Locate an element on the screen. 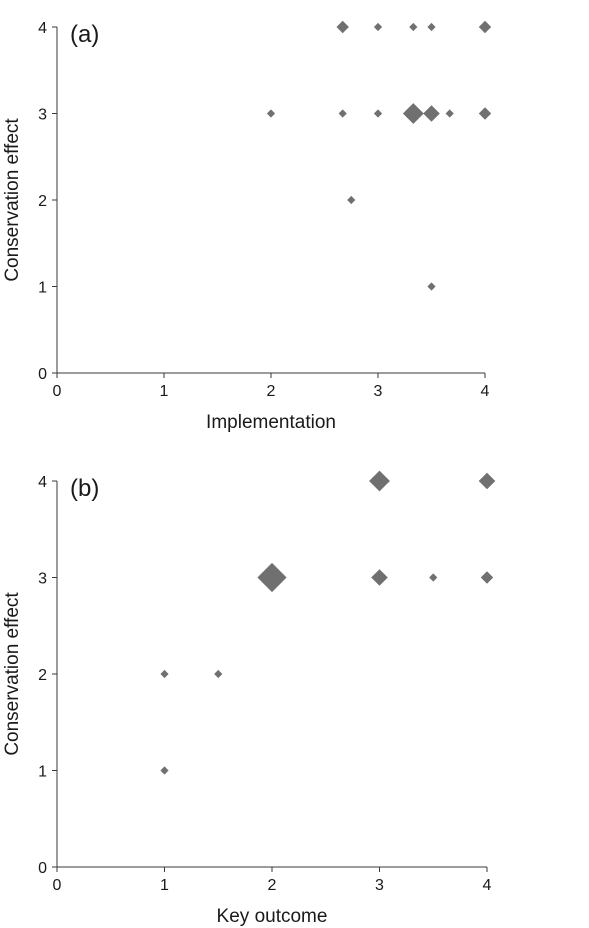 Image resolution: width=589 pixels, height=928 pixels. panel-label: (b) is located at coordinates (84, 488).